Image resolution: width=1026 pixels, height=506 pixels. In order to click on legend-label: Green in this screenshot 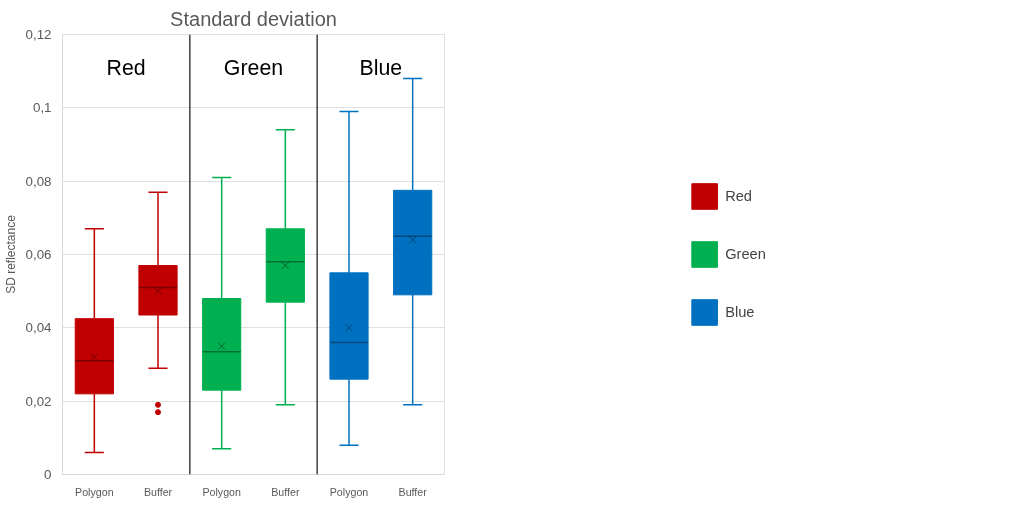, I will do `click(745, 254)`.